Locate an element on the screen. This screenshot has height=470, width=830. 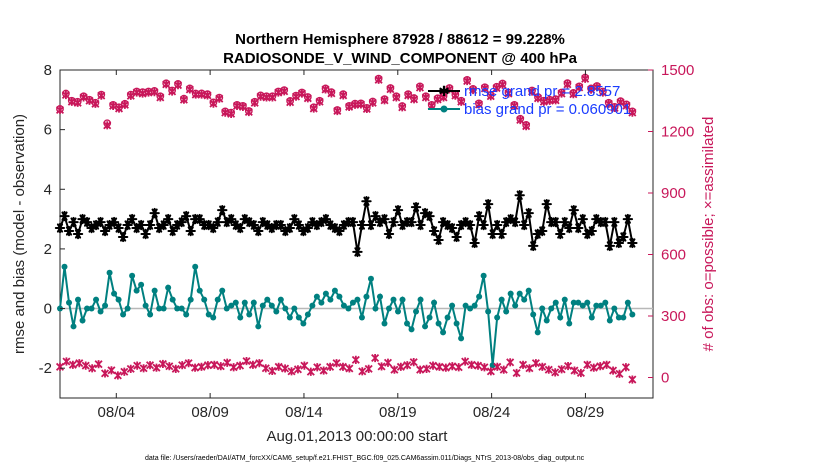
x-tick-label: 08/24 is located at coordinates (492, 412).